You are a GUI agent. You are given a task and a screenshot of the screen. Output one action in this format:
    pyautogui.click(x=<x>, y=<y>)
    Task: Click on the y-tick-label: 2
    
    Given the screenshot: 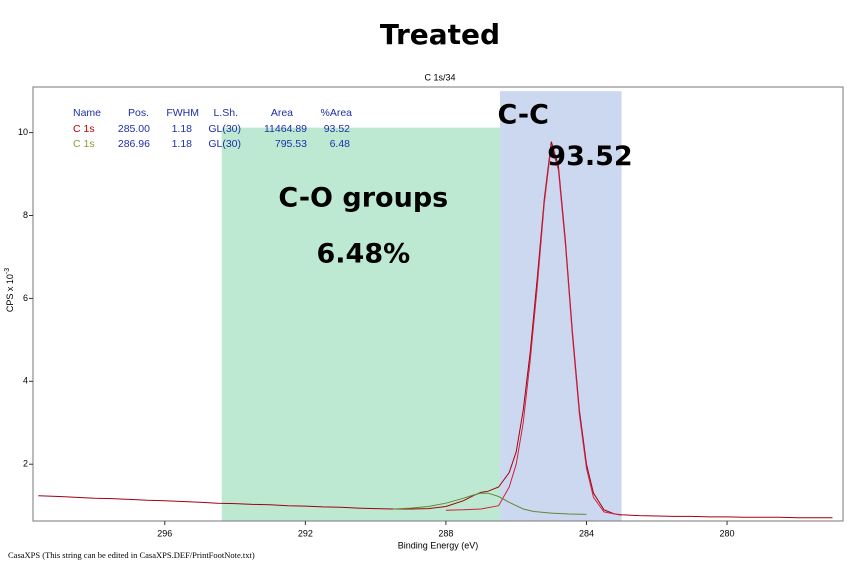 What is the action you would take?
    pyautogui.click(x=25, y=464)
    